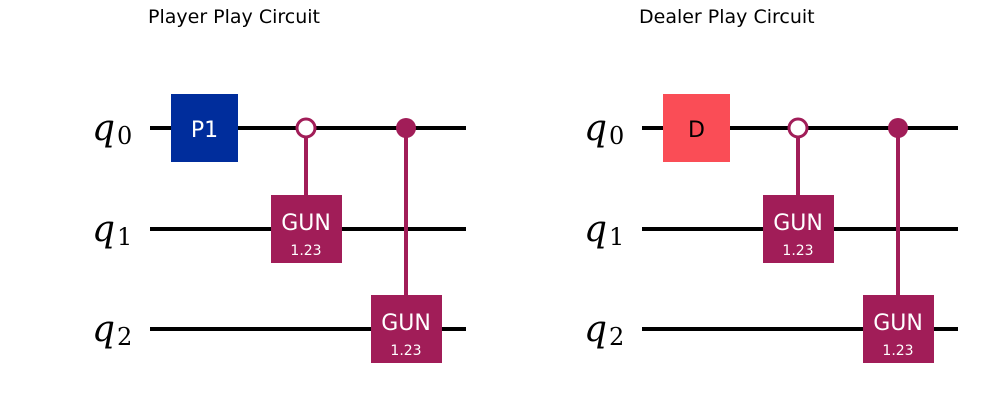 This screenshot has height=416, width=989. I want to click on circuit-title-player: Player Play Circuit, so click(234, 17).